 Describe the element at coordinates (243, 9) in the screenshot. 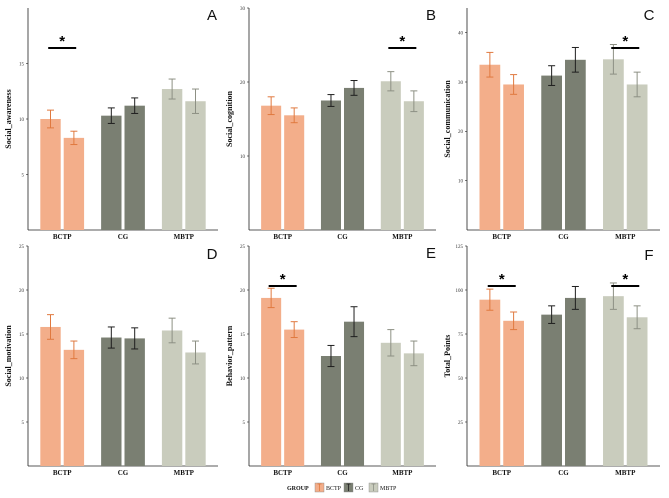

I see `y-tick-label: 30` at that location.